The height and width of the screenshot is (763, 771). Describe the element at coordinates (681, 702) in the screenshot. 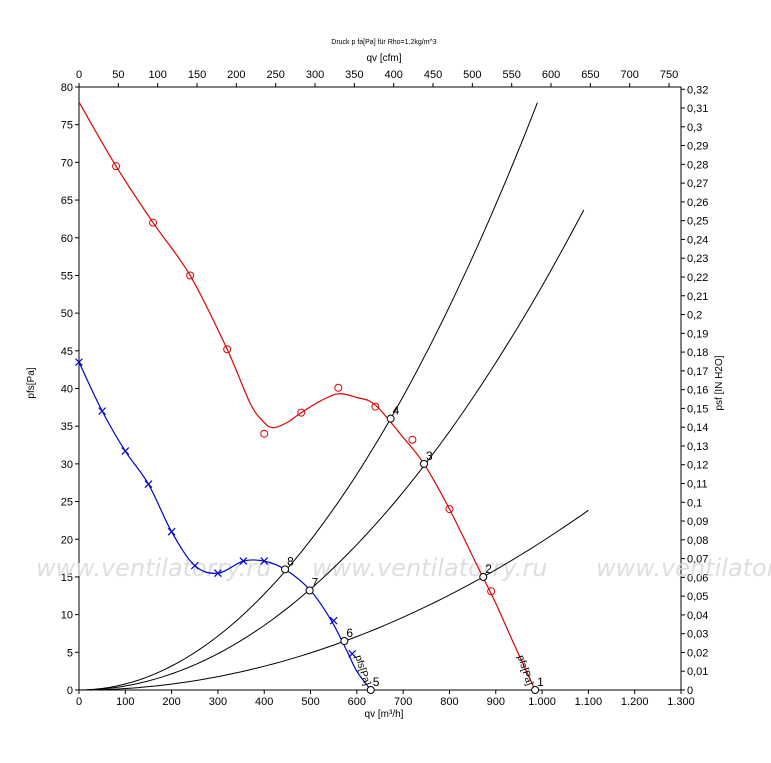

I see `x-tick-label: 1.300` at that location.